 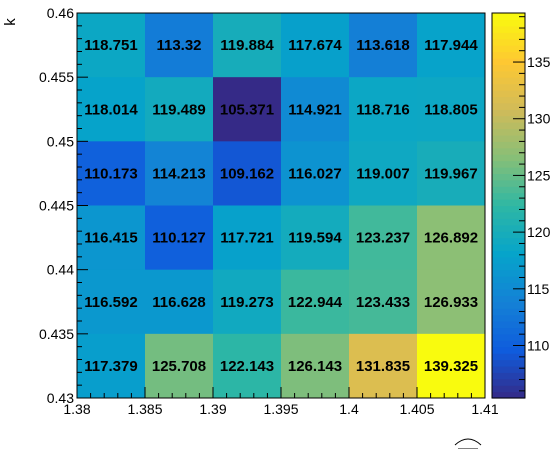 I want to click on y-tick-label: 0.445, so click(x=56, y=206).